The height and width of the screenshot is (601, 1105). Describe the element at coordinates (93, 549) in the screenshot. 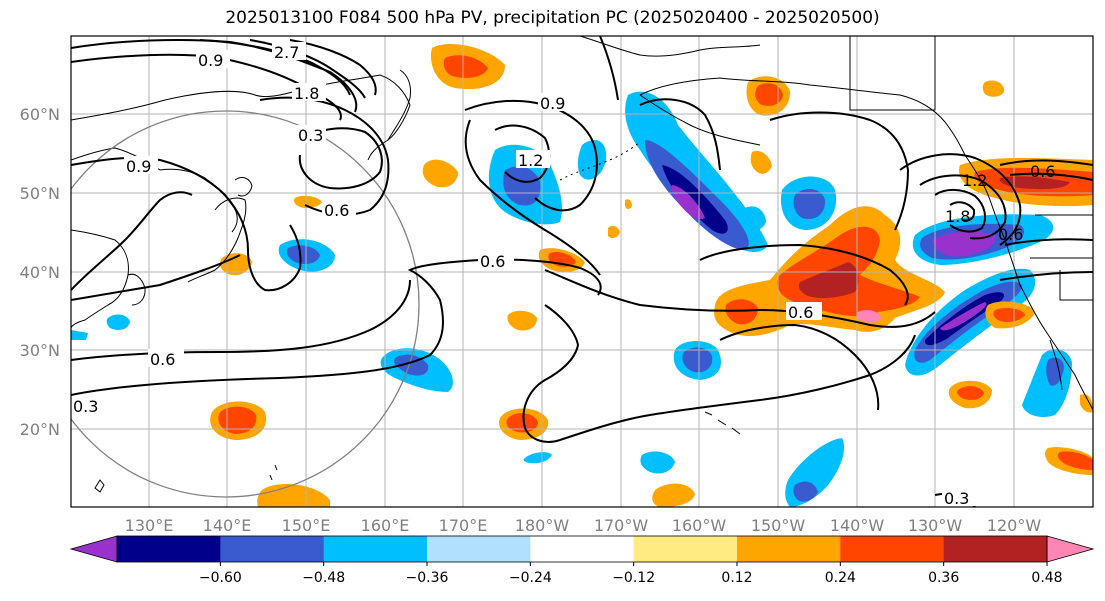

I see `colorbar-extend-low` at that location.